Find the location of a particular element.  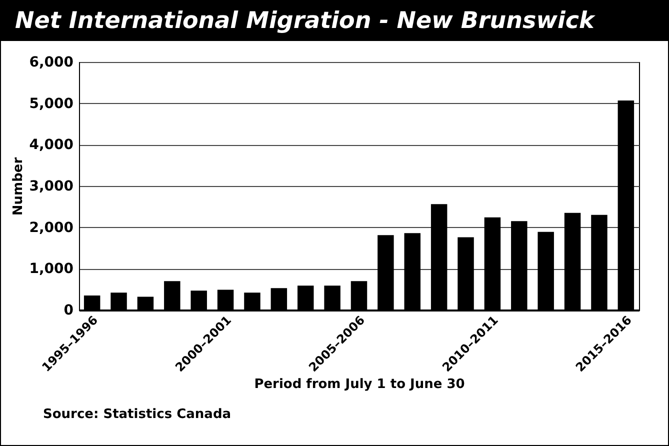

y-tick-label: 2,000 is located at coordinates (51, 228).